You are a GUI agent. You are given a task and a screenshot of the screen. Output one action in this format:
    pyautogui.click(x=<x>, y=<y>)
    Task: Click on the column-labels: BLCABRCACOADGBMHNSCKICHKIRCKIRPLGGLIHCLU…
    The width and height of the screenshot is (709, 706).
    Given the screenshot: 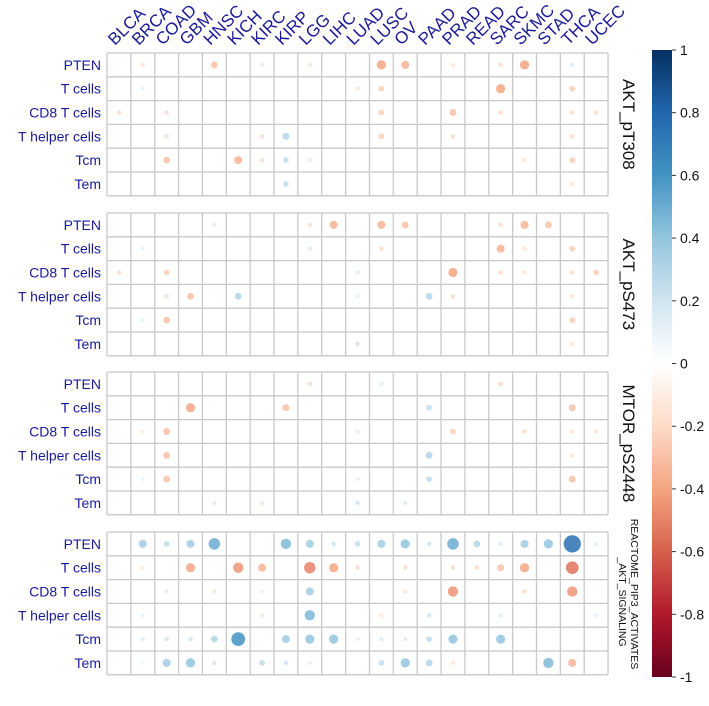 What is the action you would take?
    pyautogui.click(x=366, y=25)
    